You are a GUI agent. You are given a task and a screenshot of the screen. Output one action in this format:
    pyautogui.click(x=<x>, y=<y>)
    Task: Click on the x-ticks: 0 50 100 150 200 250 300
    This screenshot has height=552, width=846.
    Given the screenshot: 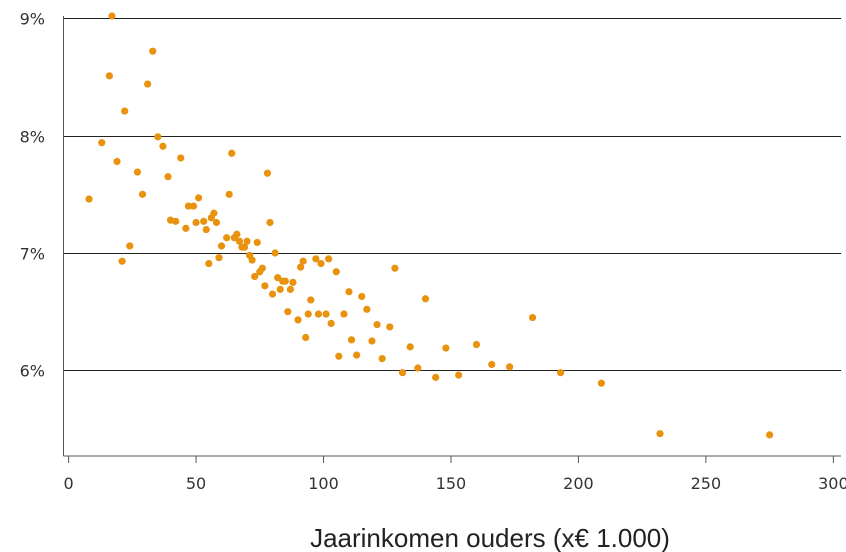 What is the action you would take?
    pyautogui.click(x=455, y=474)
    